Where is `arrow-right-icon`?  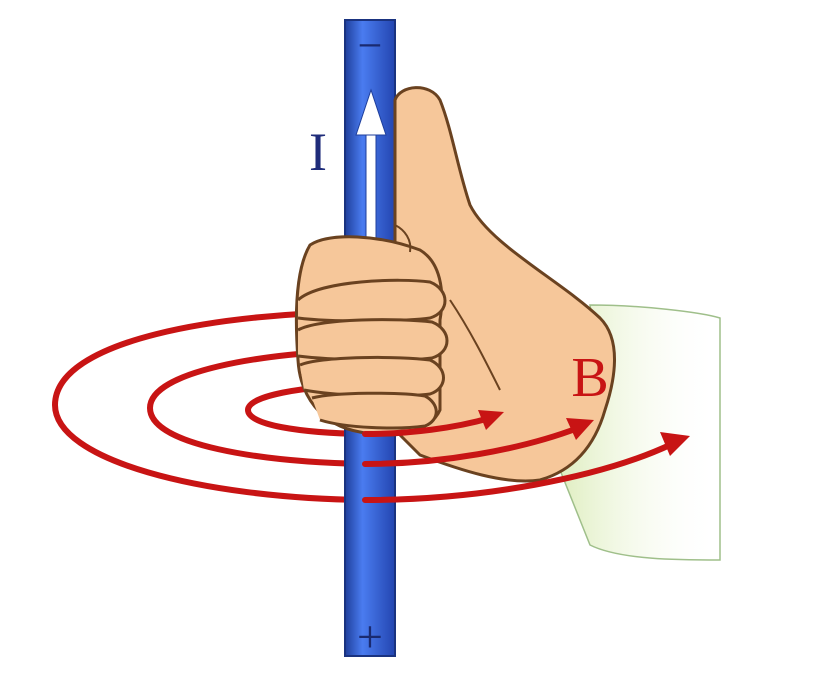 arrow-right-icon is located at coordinates (584, 433).